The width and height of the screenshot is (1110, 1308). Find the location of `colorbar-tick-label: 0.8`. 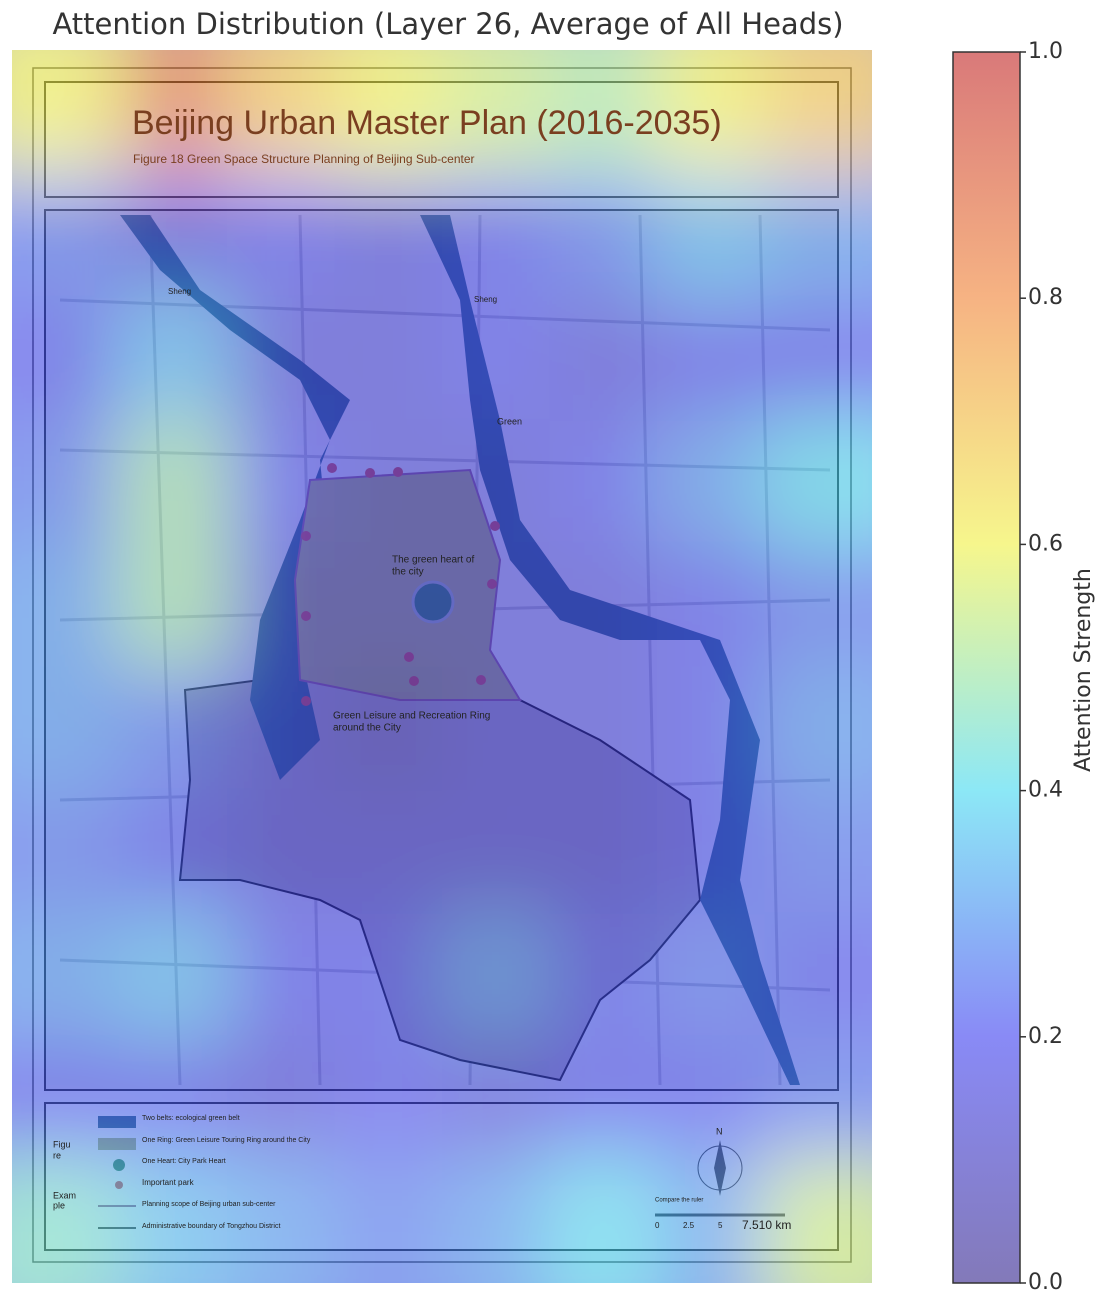

colorbar-tick-label: 0.8 is located at coordinates (1045, 297).